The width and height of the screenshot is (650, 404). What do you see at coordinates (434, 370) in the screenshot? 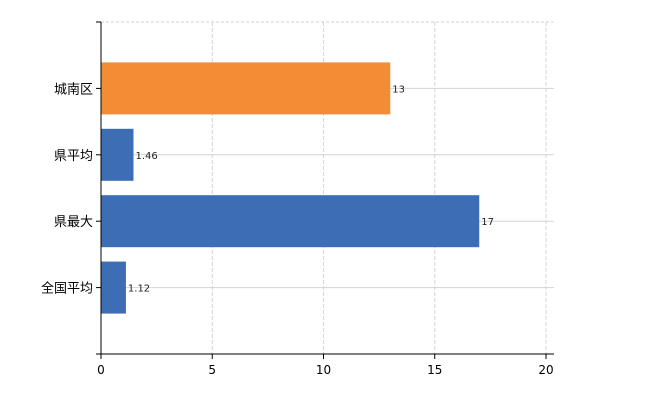
I see `x-tick-label: 15` at bounding box center [434, 370].